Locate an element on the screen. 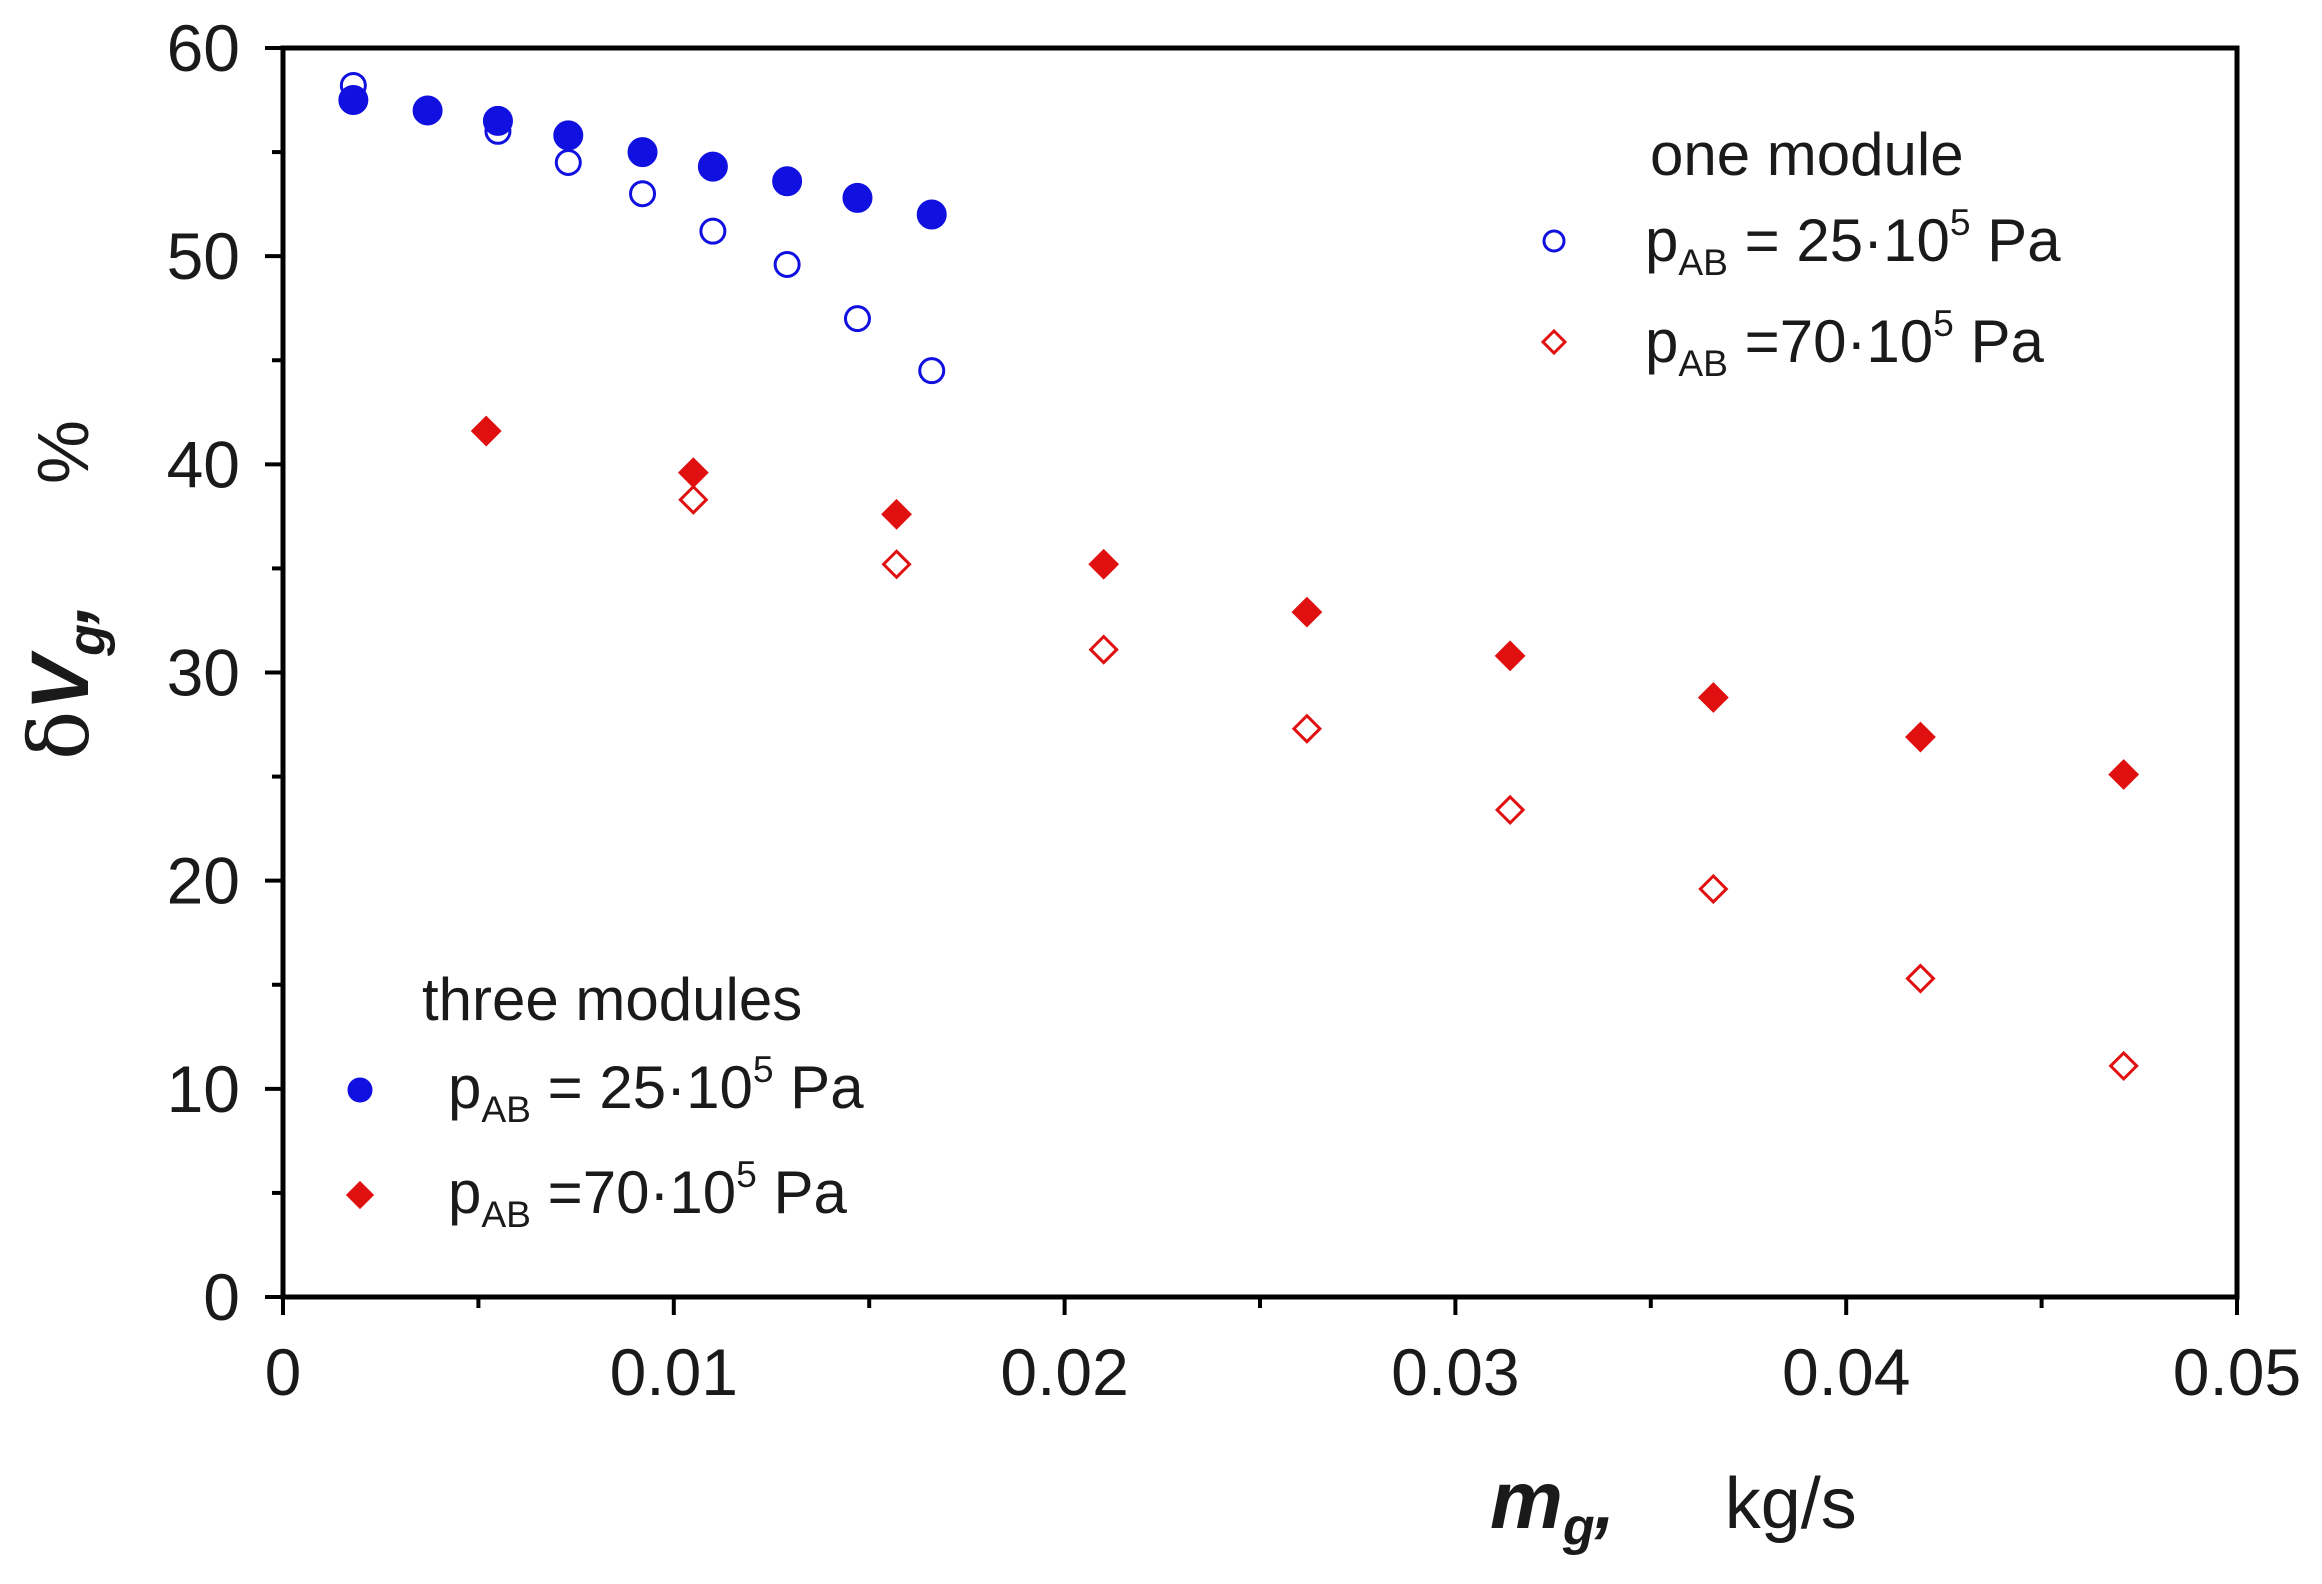 This screenshot has width=2322, height=1584. legend-filled-circle-marker is located at coordinates (360, 1090).